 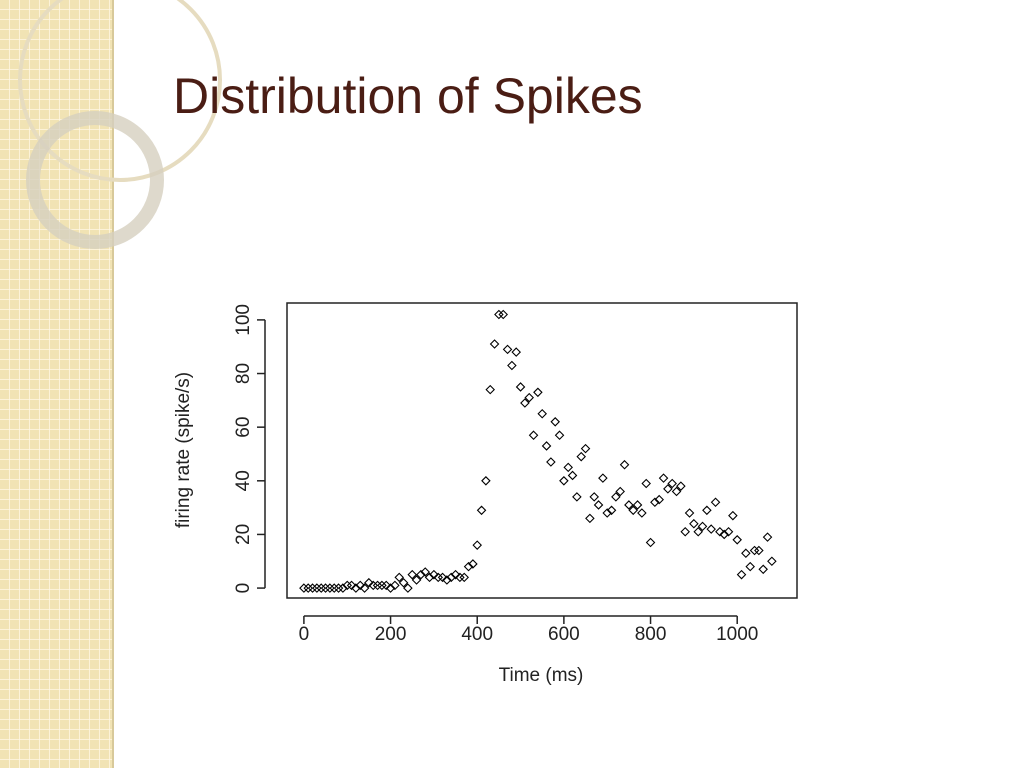 What do you see at coordinates (243, 588) in the screenshot?
I see `y-tick-label: 0` at bounding box center [243, 588].